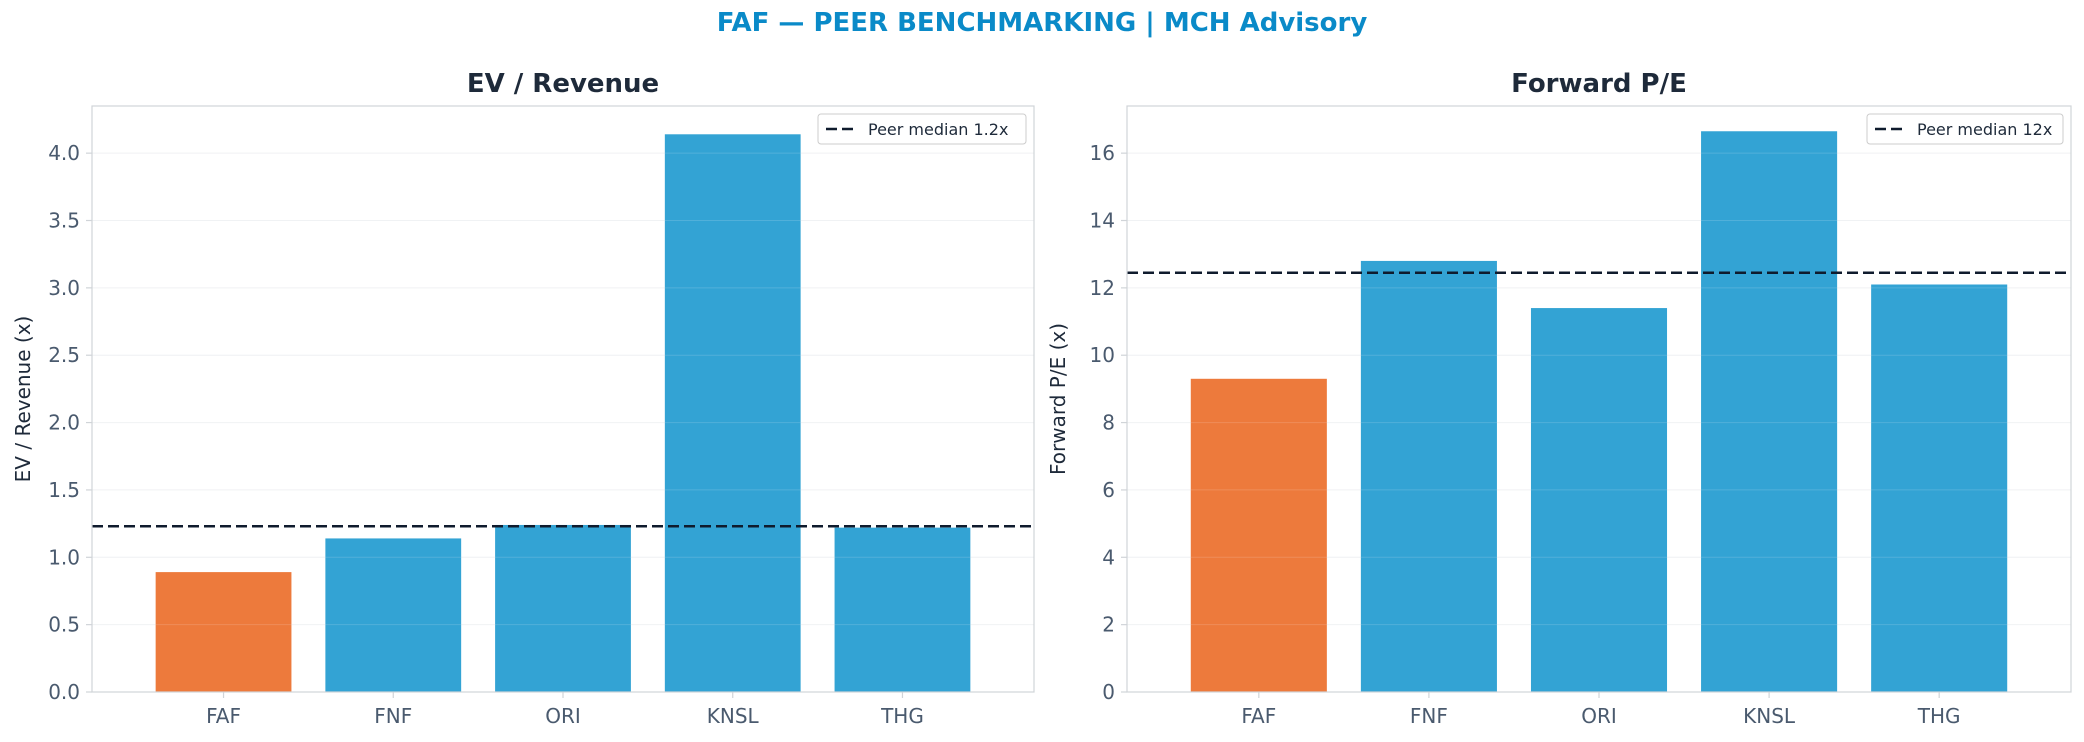  What do you see at coordinates (563, 84) in the screenshot?
I see `chart-title: EV / Revenue` at bounding box center [563, 84].